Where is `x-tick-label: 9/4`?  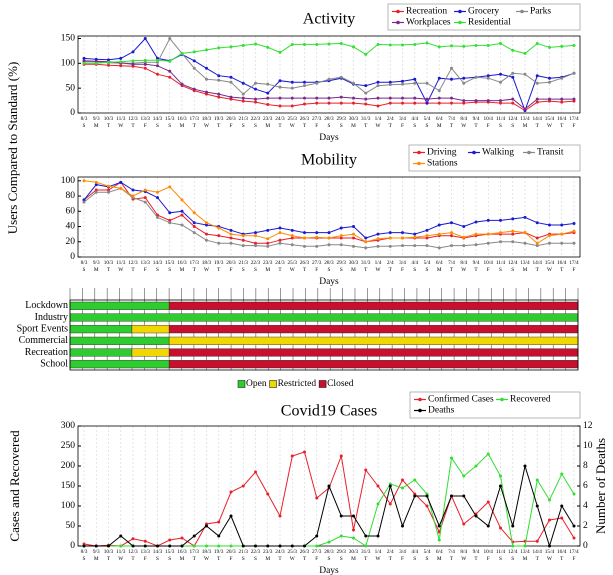 x-tick-label: 9/4 is located at coordinates (476, 263).